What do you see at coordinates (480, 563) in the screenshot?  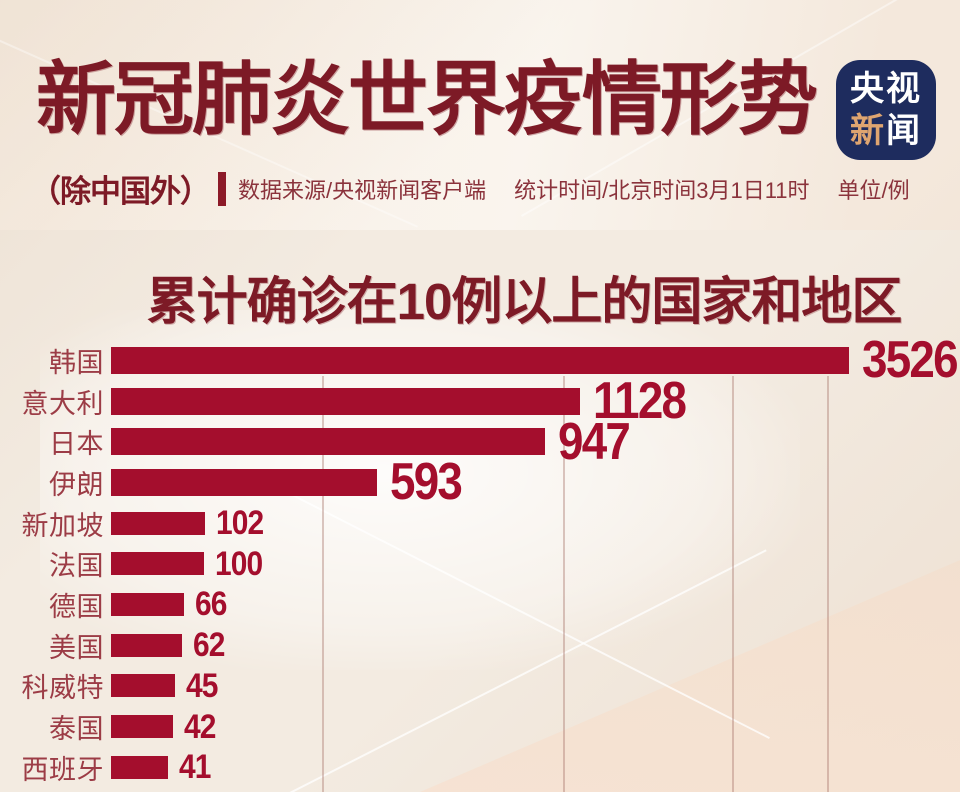 I see `bar-row: 法国 100` at bounding box center [480, 563].